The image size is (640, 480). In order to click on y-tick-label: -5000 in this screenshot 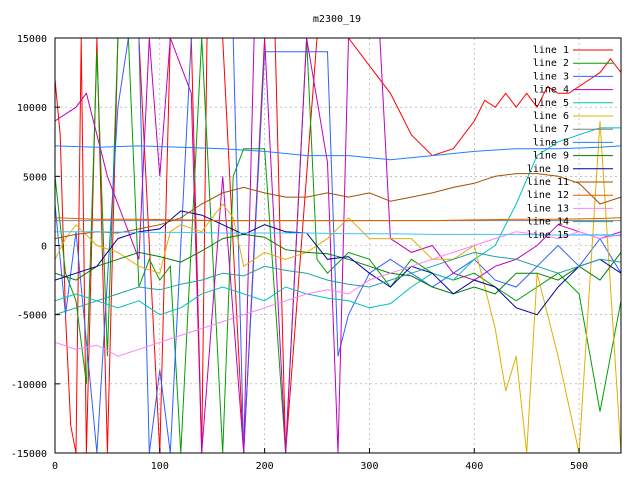, I will do `click(32, 316)`.